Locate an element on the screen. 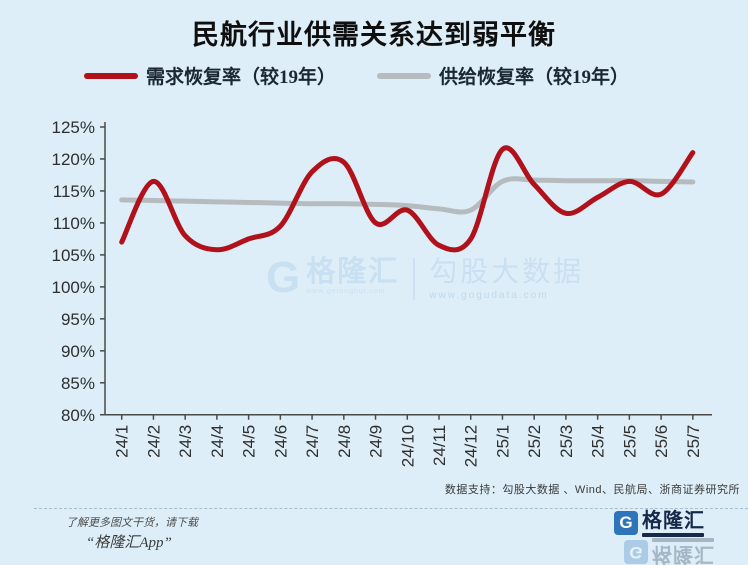 Image resolution: width=748 pixels, height=565 pixels. legend-item-demand: 需求恢复率（较19年） is located at coordinates (210, 75).